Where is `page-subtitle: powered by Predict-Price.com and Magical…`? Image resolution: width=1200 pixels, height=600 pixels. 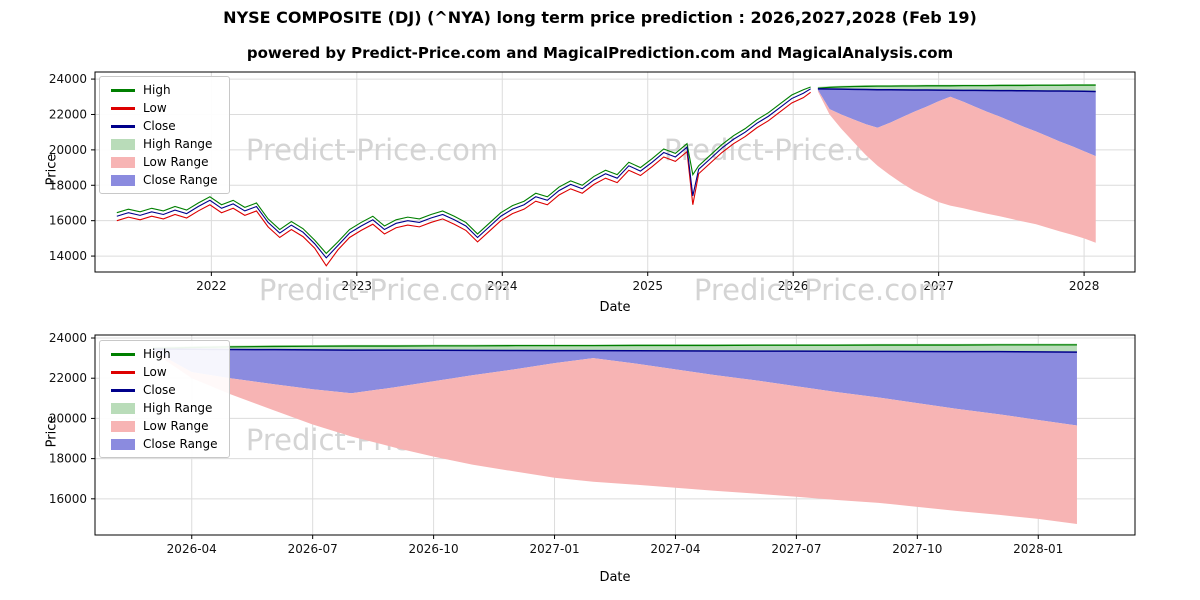
page-subtitle: powered by Predict-Price.com and Magical… is located at coordinates (600, 53).